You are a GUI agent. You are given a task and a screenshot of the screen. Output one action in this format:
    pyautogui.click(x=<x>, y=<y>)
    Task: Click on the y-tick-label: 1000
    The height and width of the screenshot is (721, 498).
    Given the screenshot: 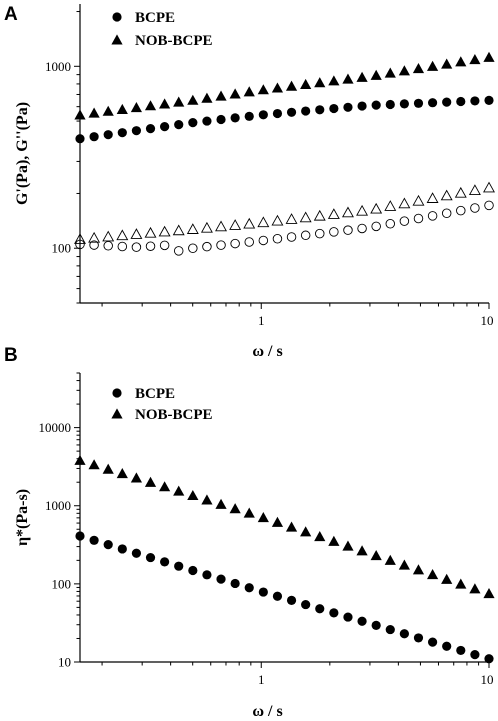 What is the action you would take?
    pyautogui.click(x=58, y=505)
    